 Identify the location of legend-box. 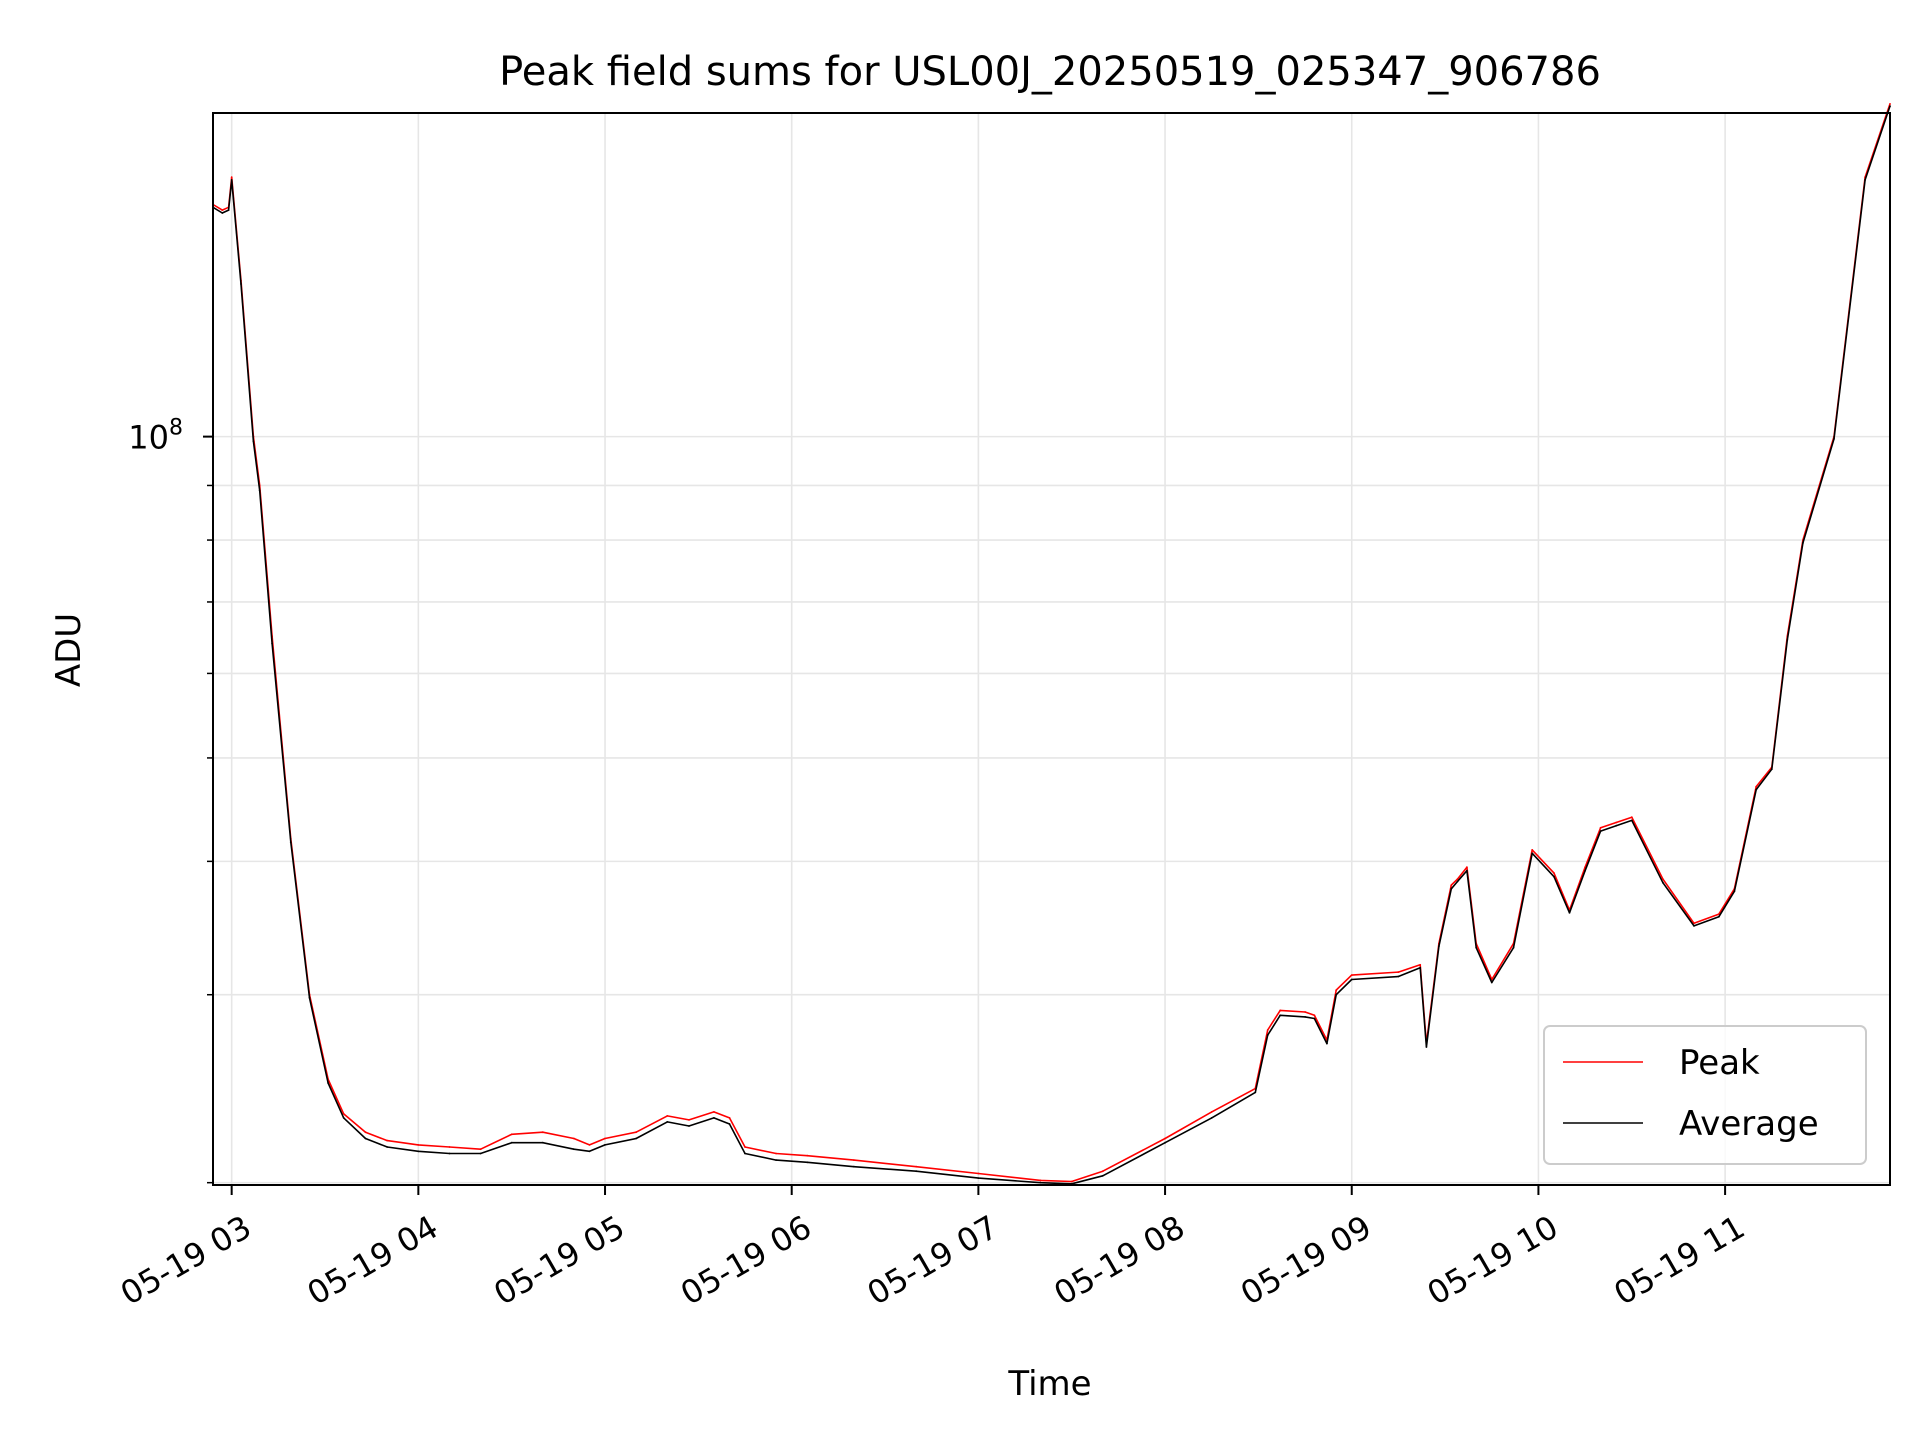
(1705, 1095).